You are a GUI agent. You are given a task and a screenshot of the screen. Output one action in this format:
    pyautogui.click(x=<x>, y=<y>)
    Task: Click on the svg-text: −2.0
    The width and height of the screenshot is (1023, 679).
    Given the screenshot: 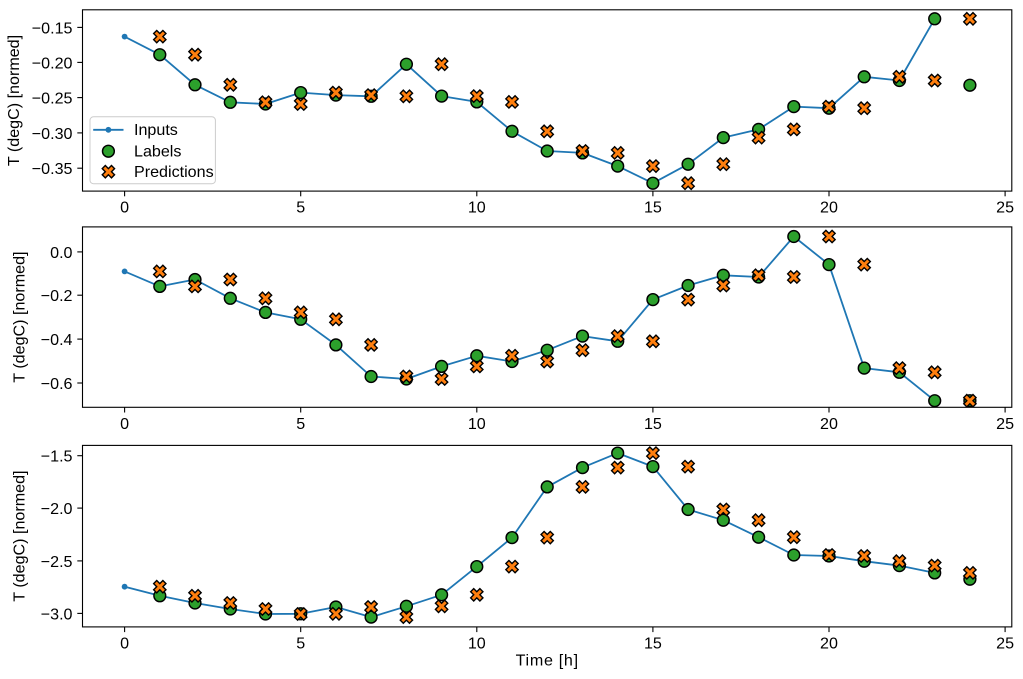 What is the action you would take?
    pyautogui.click(x=57, y=509)
    